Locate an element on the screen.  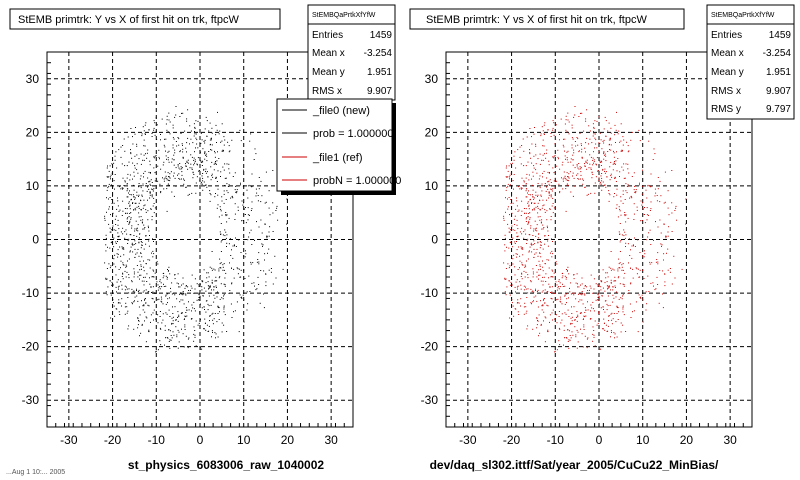
footer-date: ...Aug 1 10:... 2005 is located at coordinates (35, 472).